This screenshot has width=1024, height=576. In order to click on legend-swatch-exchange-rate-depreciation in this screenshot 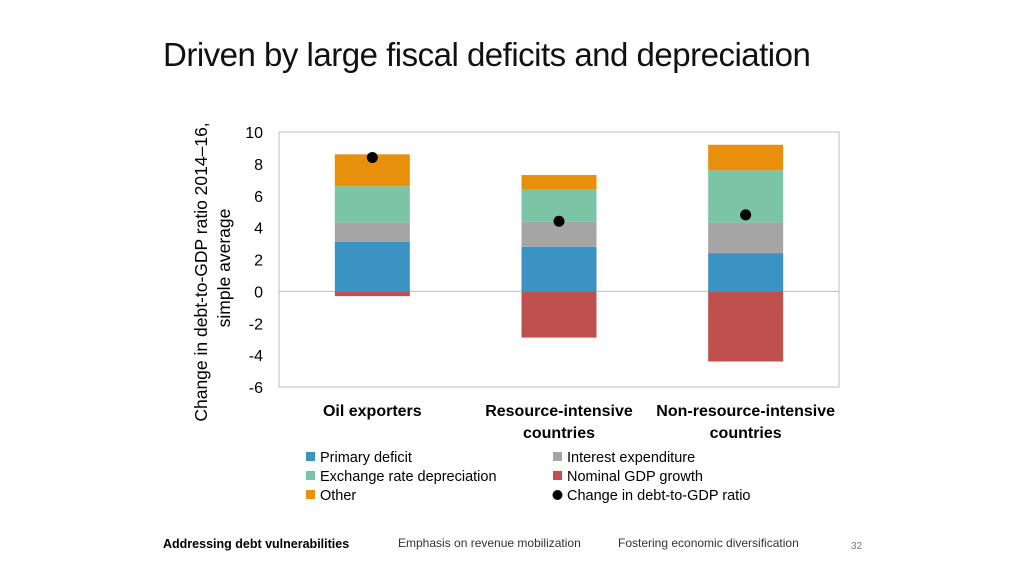, I will do `click(310, 475)`.